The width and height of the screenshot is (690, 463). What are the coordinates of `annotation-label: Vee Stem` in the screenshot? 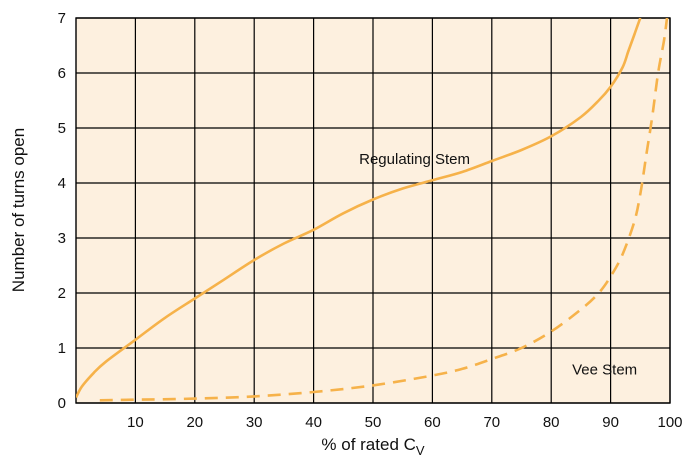 It's located at (604, 369).